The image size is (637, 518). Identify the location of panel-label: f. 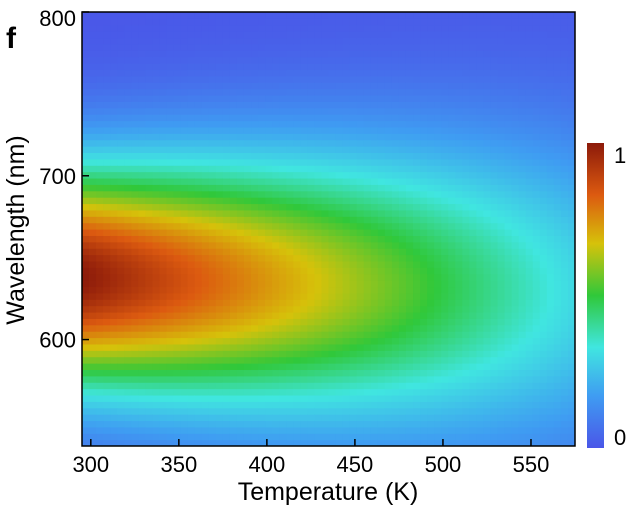
(11, 38).